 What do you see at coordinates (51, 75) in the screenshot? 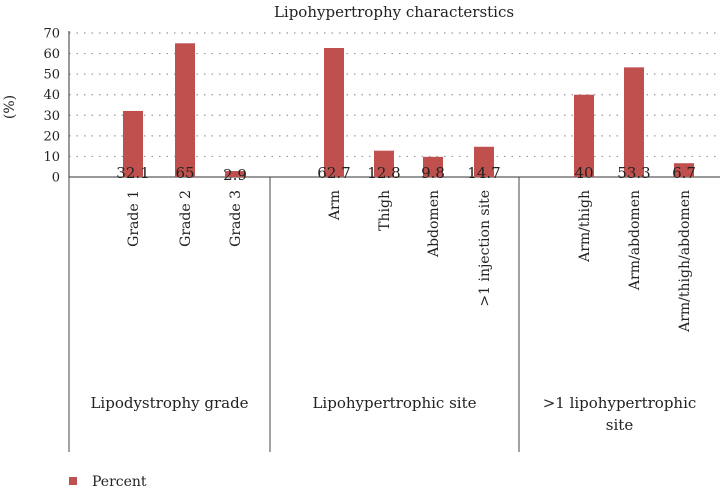
I see `y-tick-label: 50` at bounding box center [51, 75].